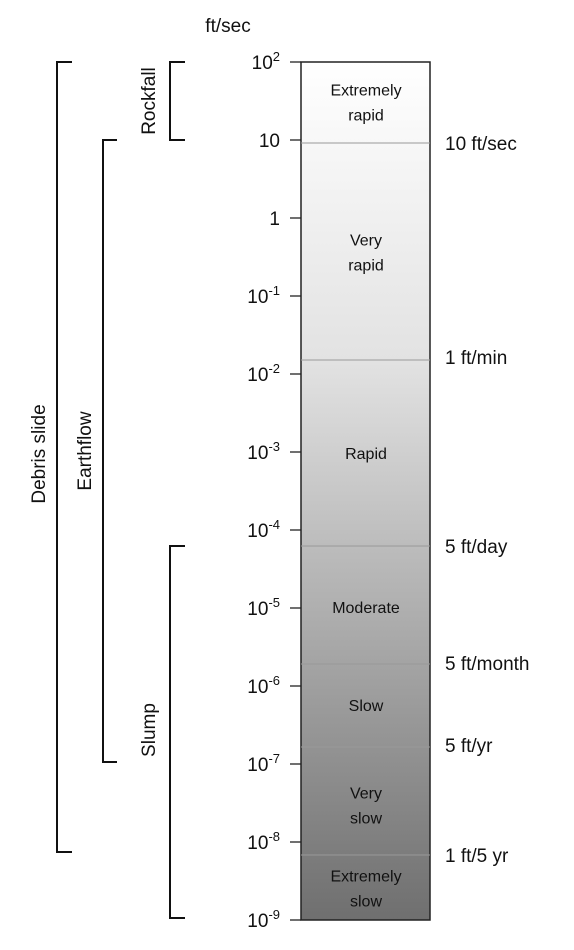 Image resolution: width=574 pixels, height=950 pixels. I want to click on tick-label: 10⁻³, so click(263, 451).